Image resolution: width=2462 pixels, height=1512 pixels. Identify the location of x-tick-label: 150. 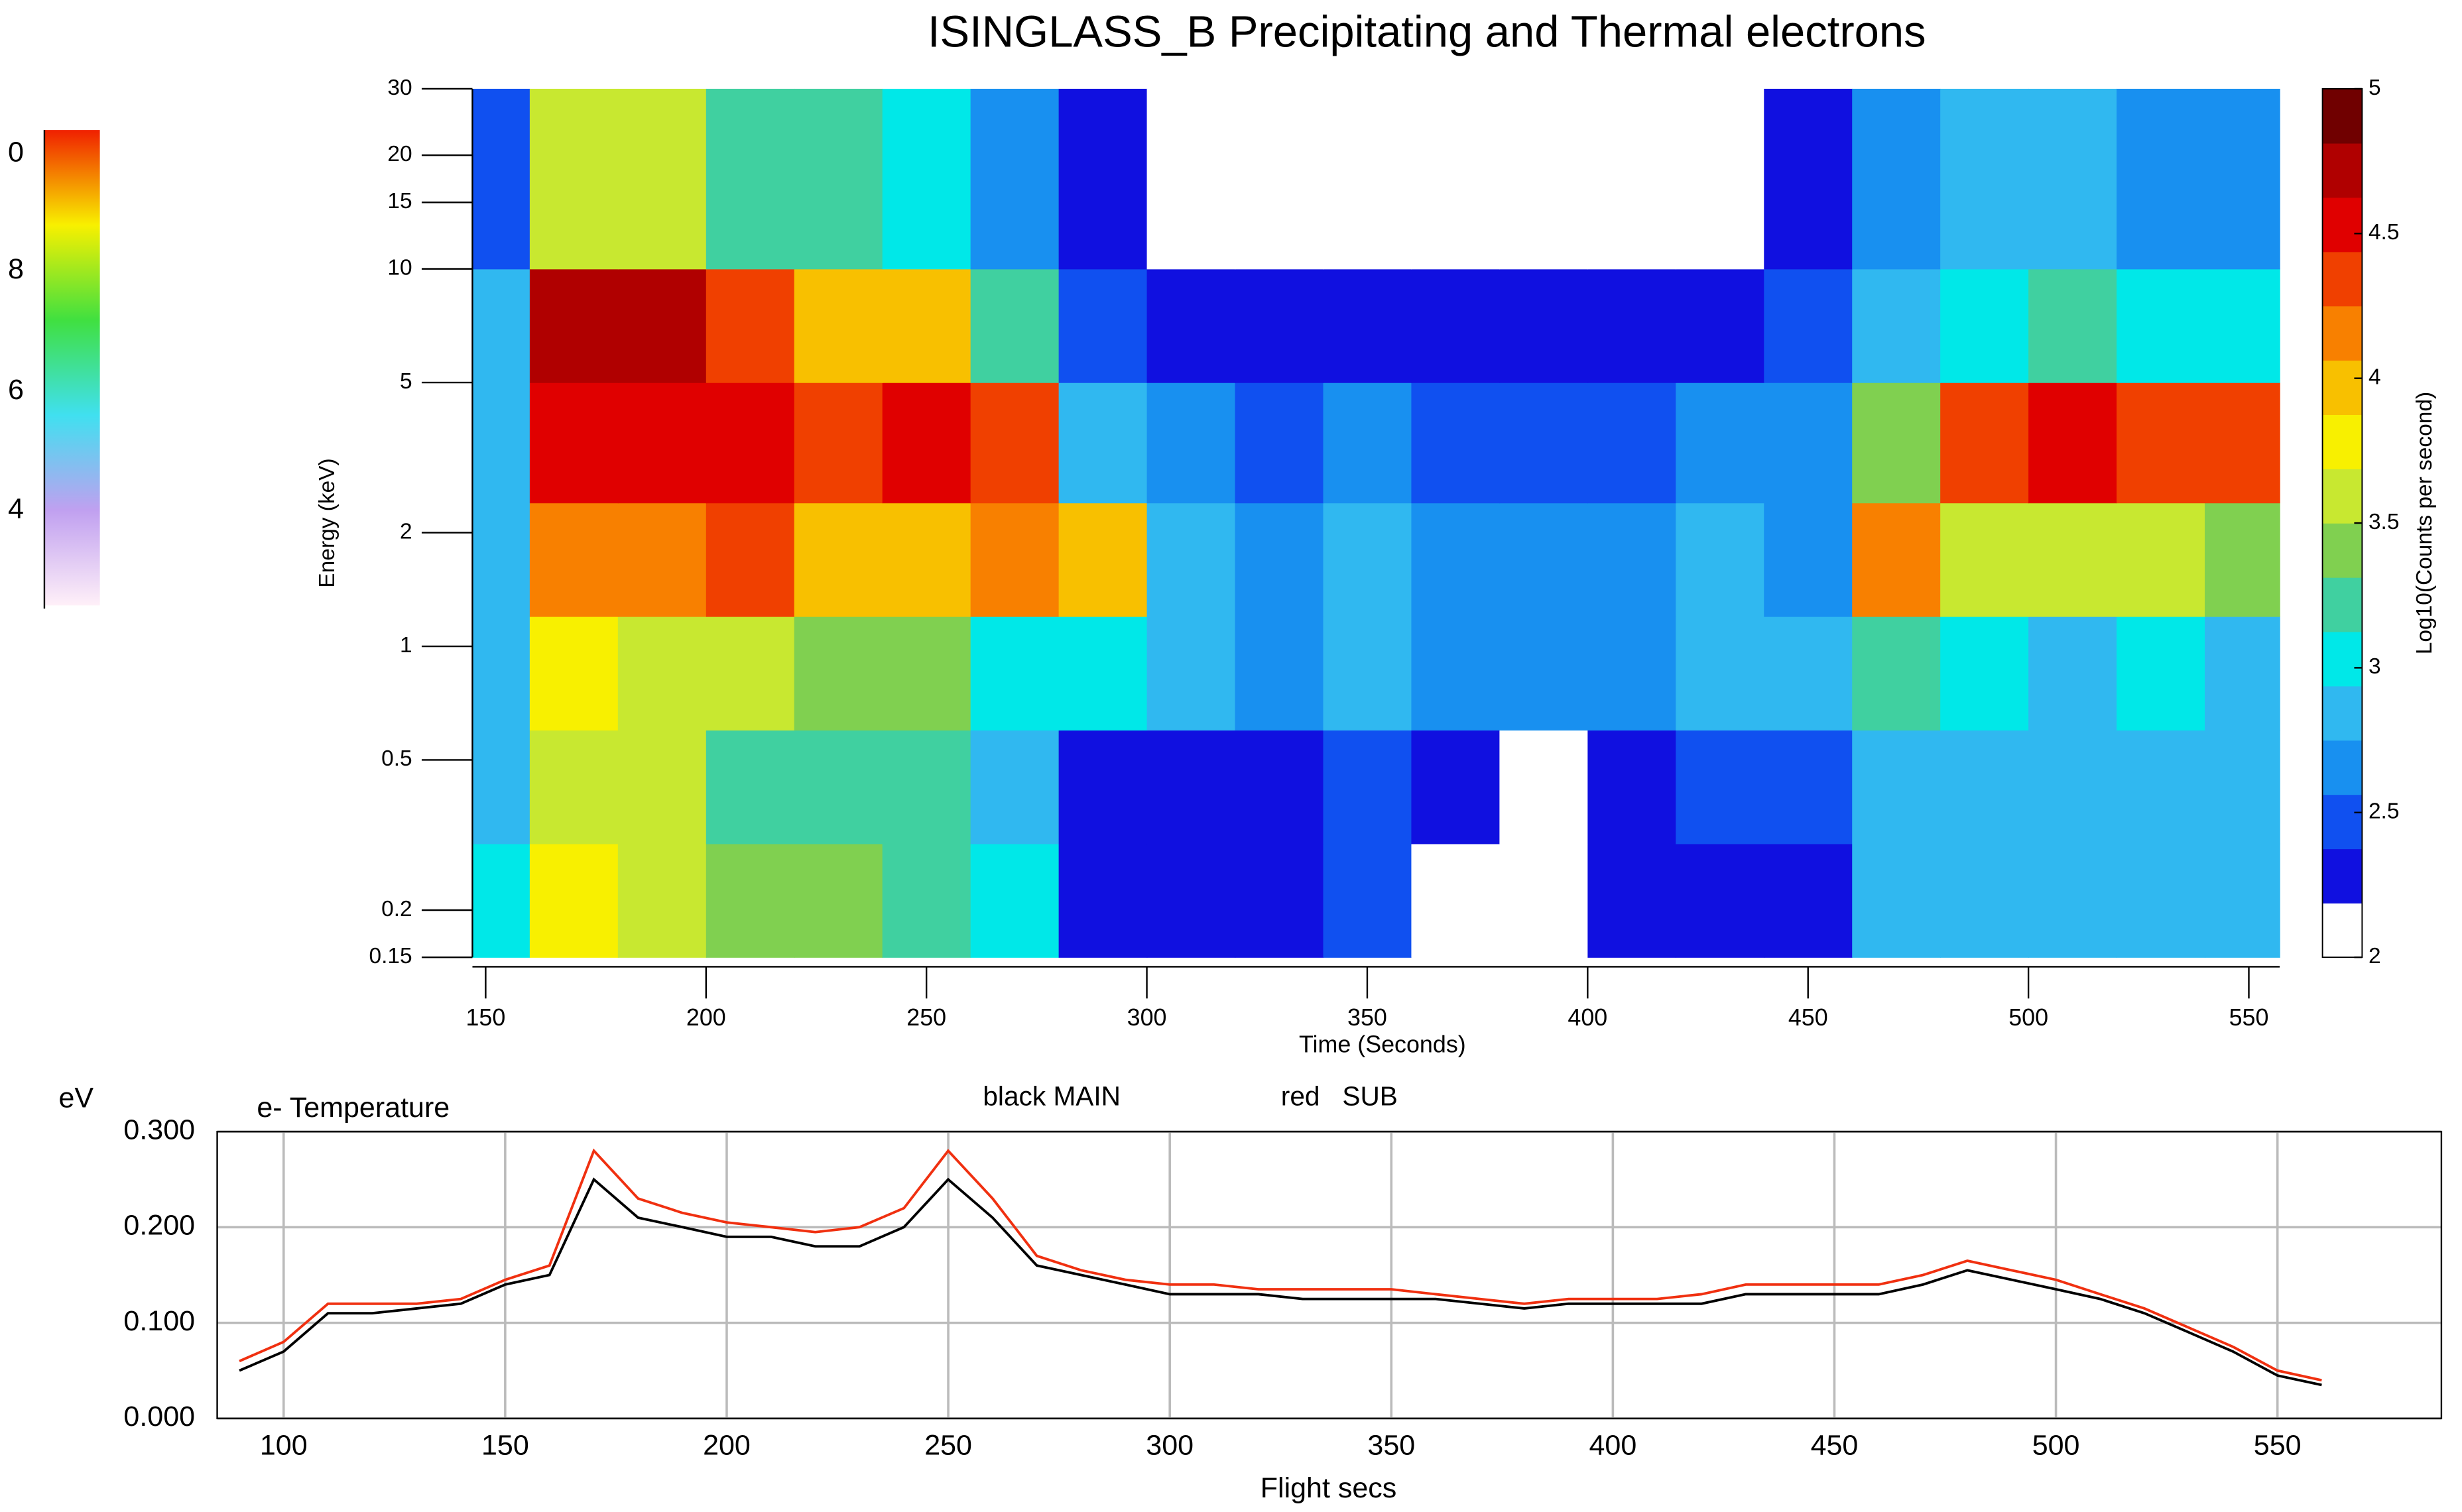
(485, 1017).